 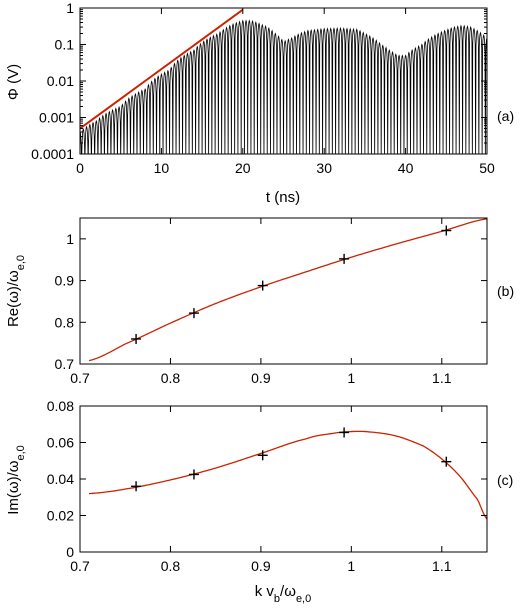 I want to click on y-tick-label: 0.7, so click(x=65, y=364).